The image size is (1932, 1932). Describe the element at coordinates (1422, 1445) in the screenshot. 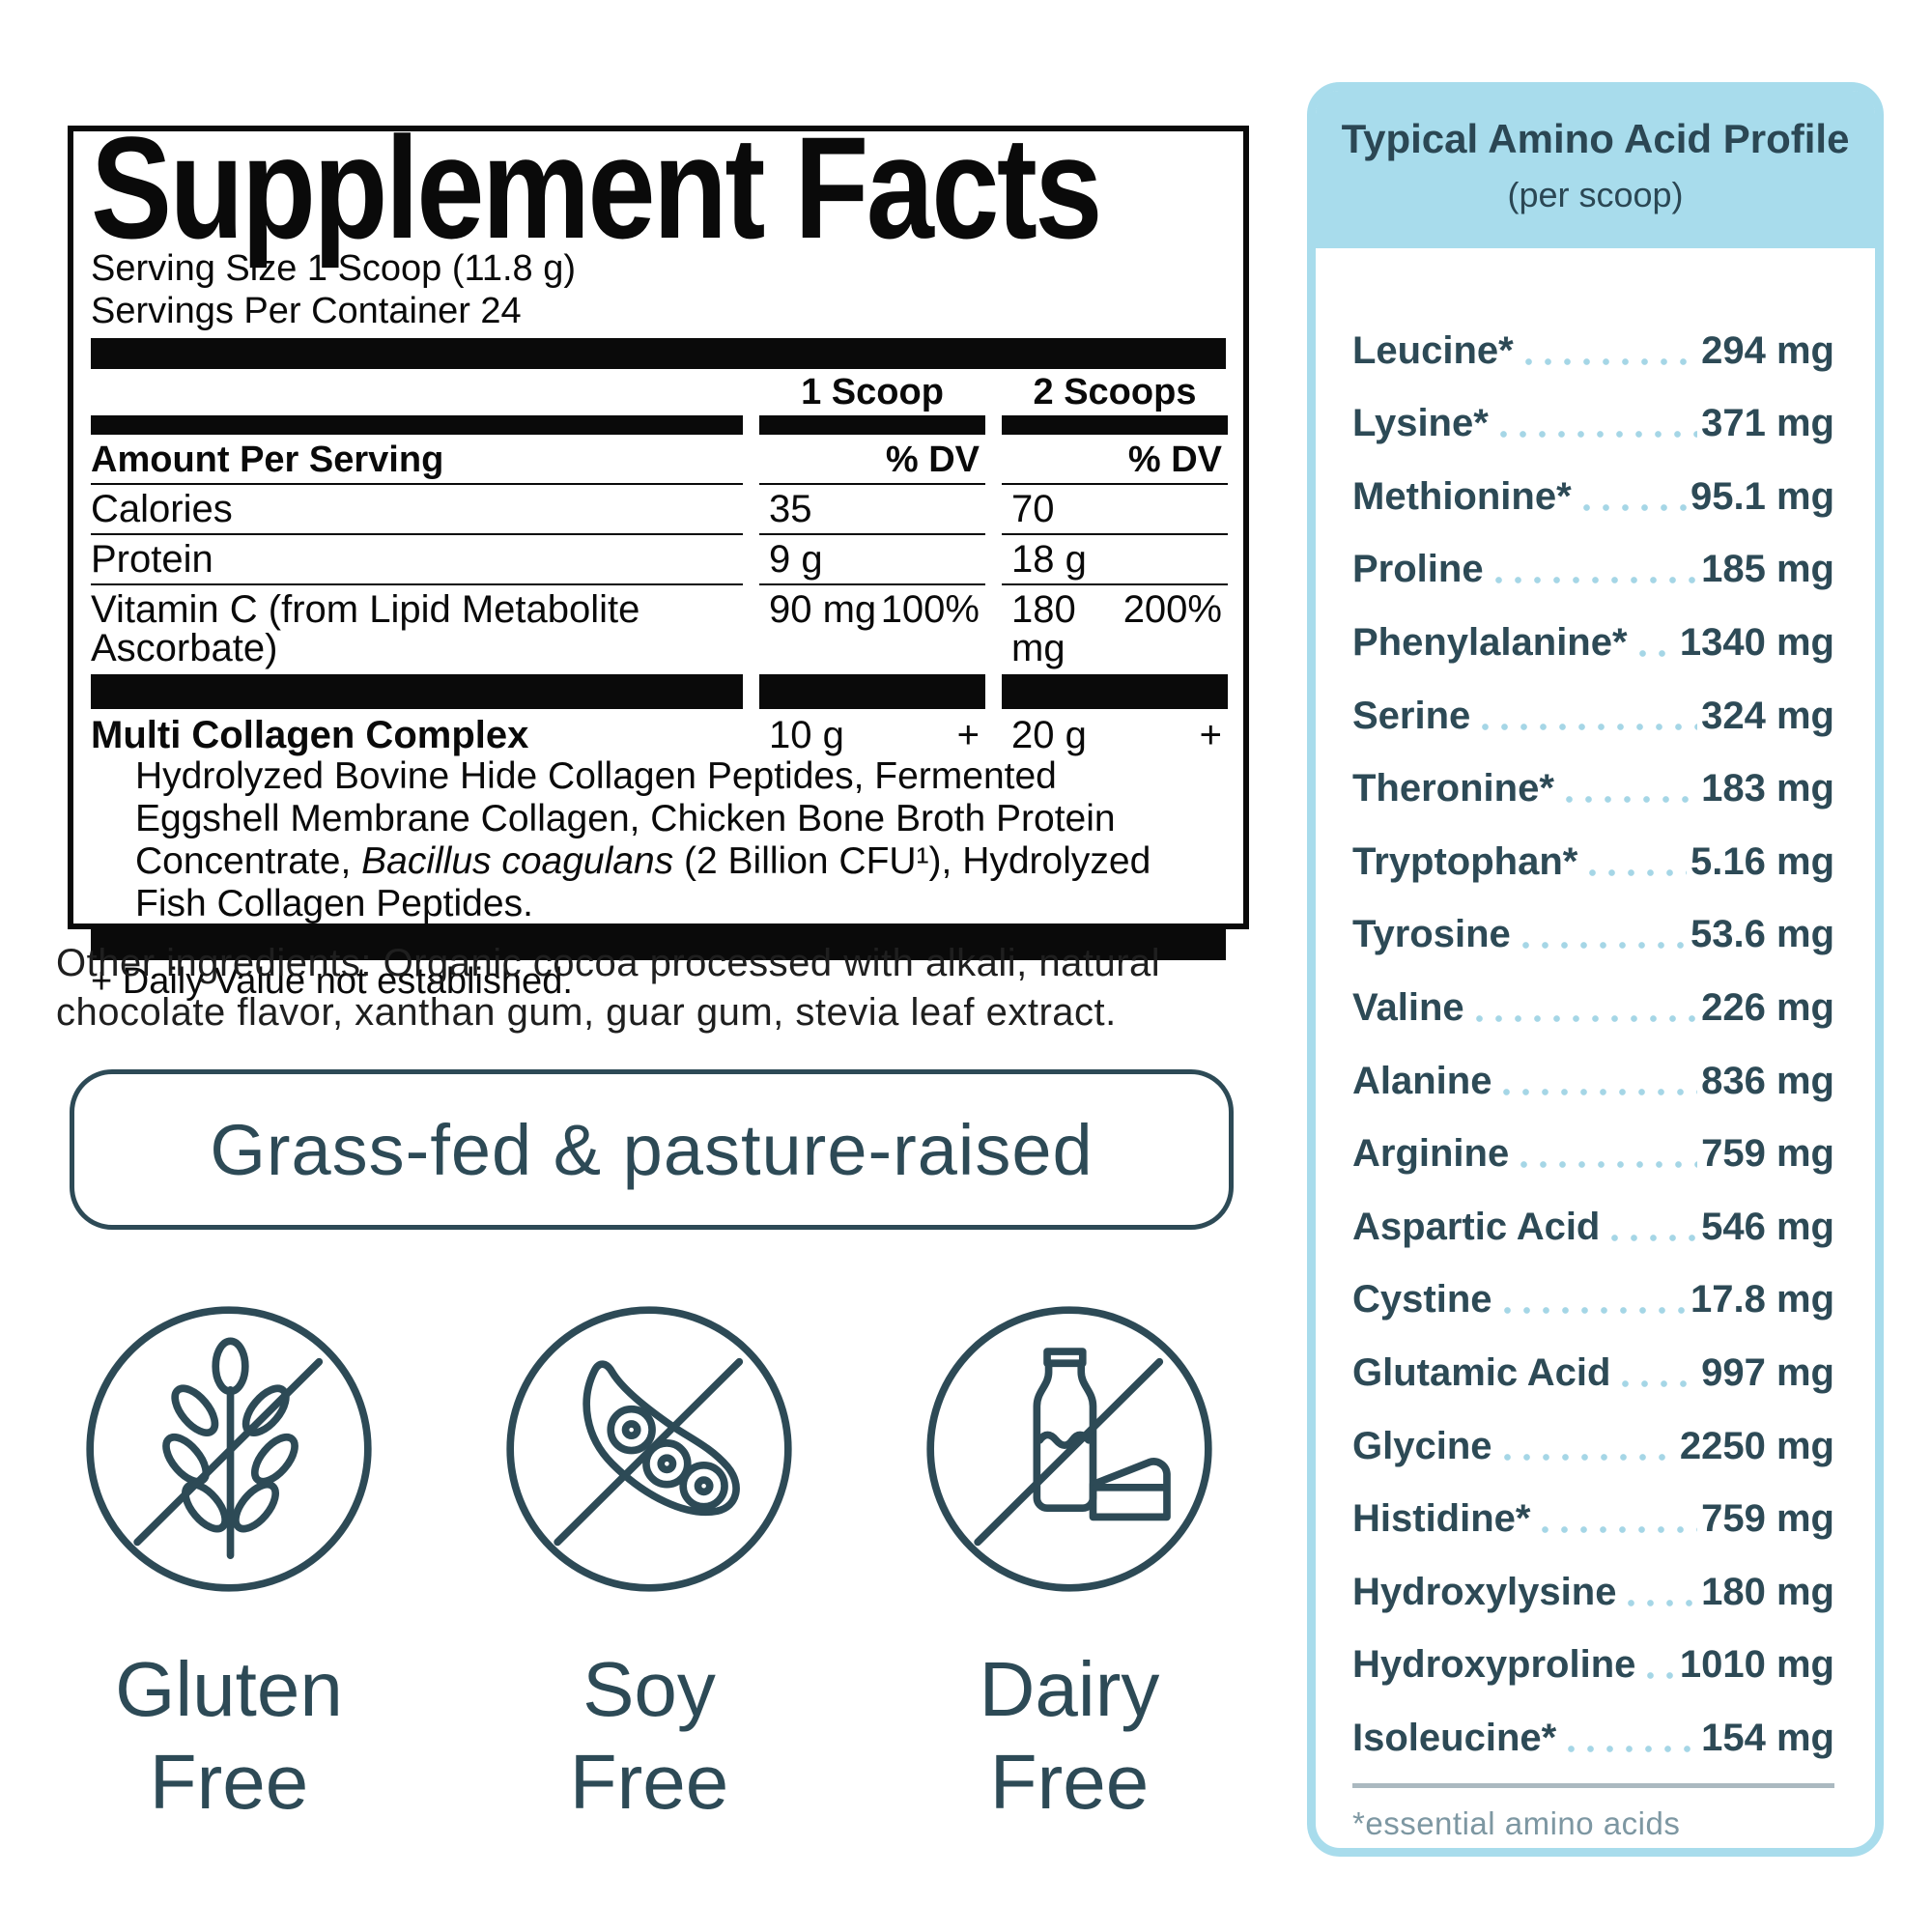

I see `amino-name: Glycine` at that location.